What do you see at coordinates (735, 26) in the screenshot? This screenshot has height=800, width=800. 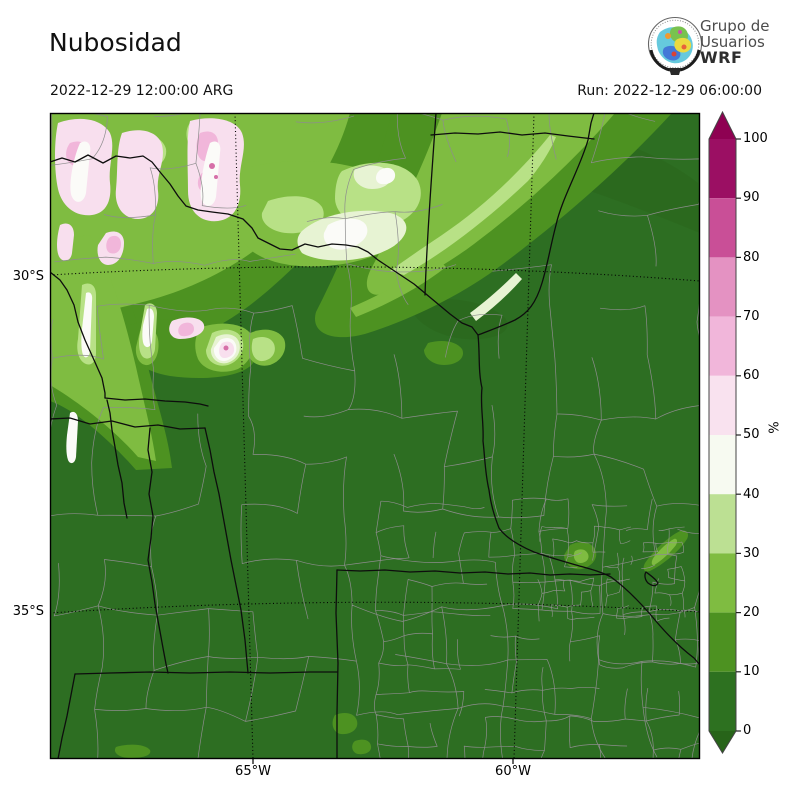 I see `logo-line1: Grupo de` at bounding box center [735, 26].